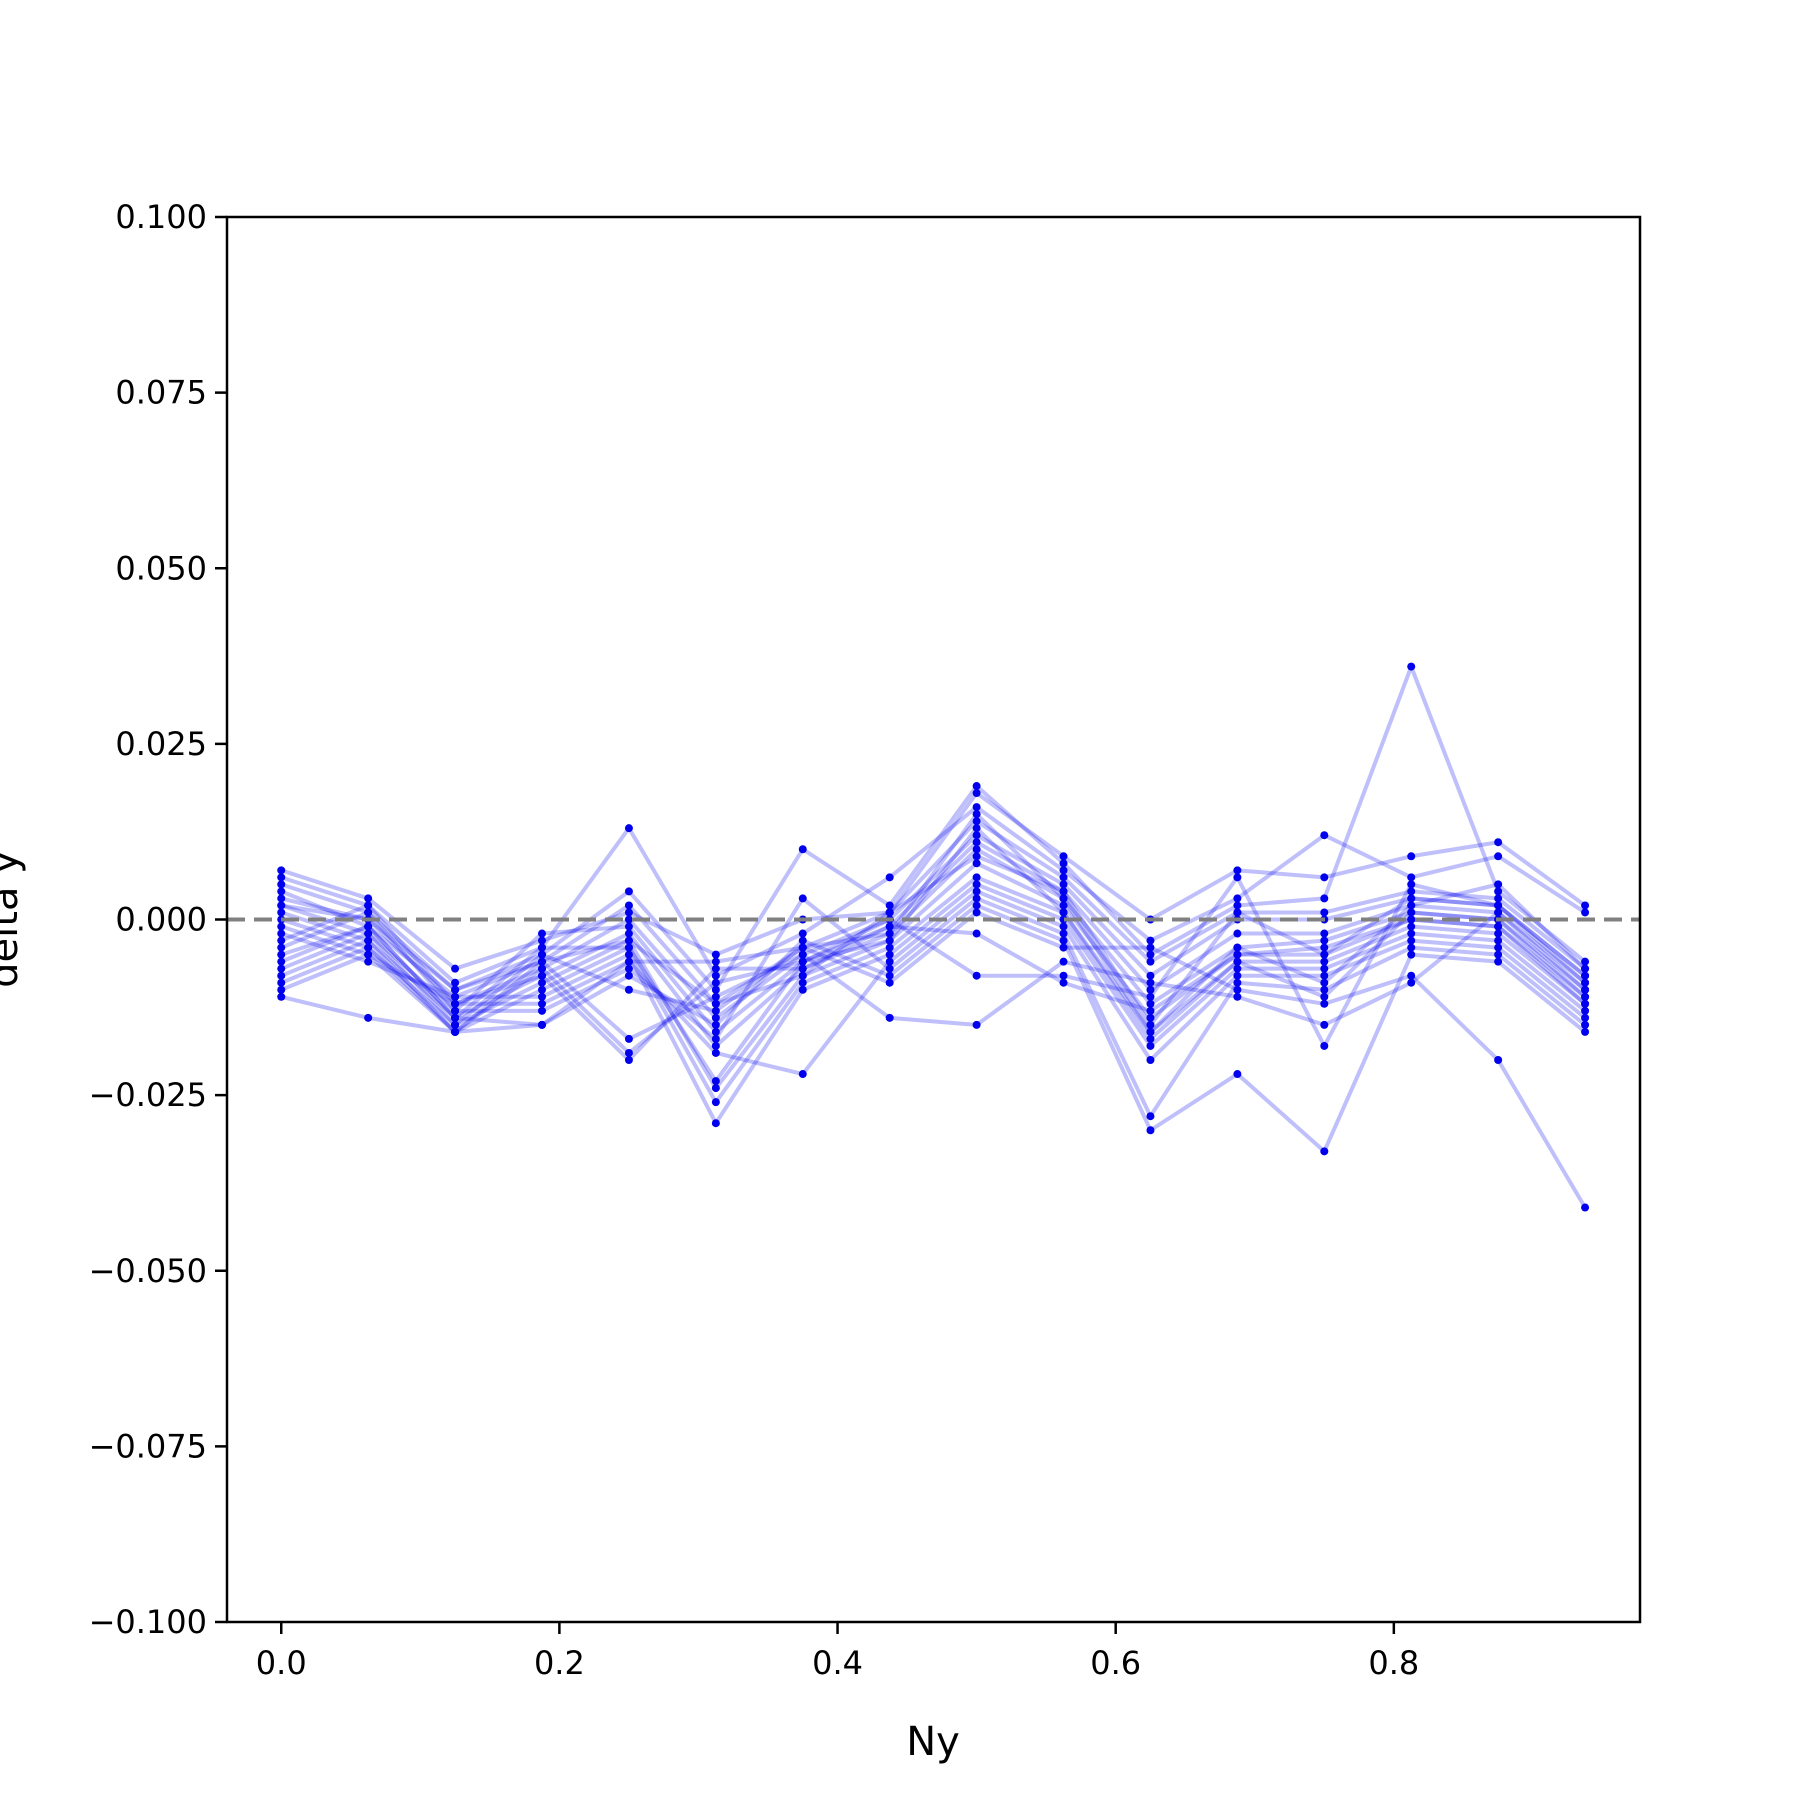  I want to click on x-tick-label: 0.8, so click(1393, 1663).